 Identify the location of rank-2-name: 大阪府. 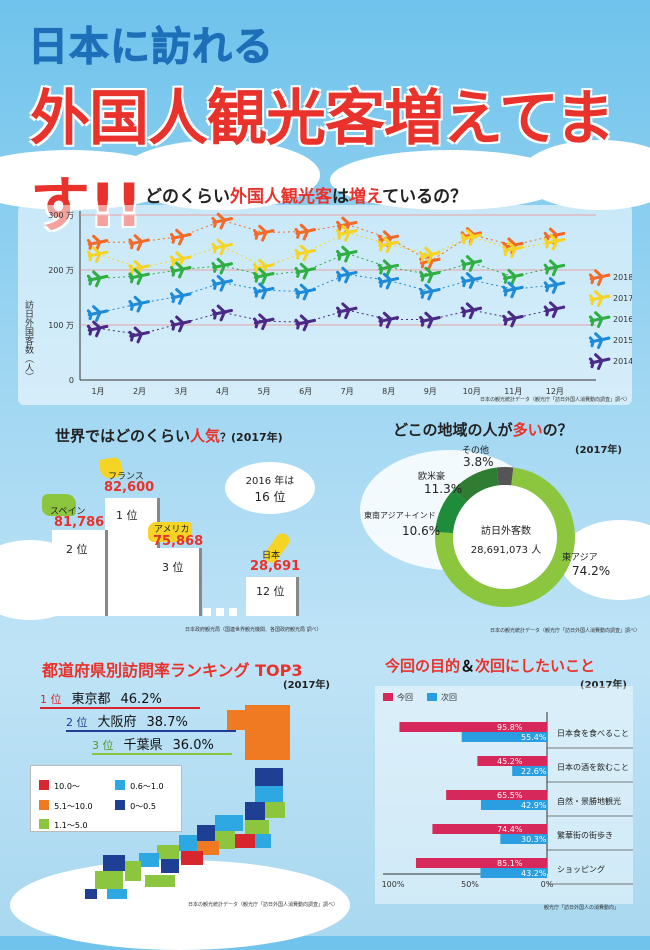
(117, 722).